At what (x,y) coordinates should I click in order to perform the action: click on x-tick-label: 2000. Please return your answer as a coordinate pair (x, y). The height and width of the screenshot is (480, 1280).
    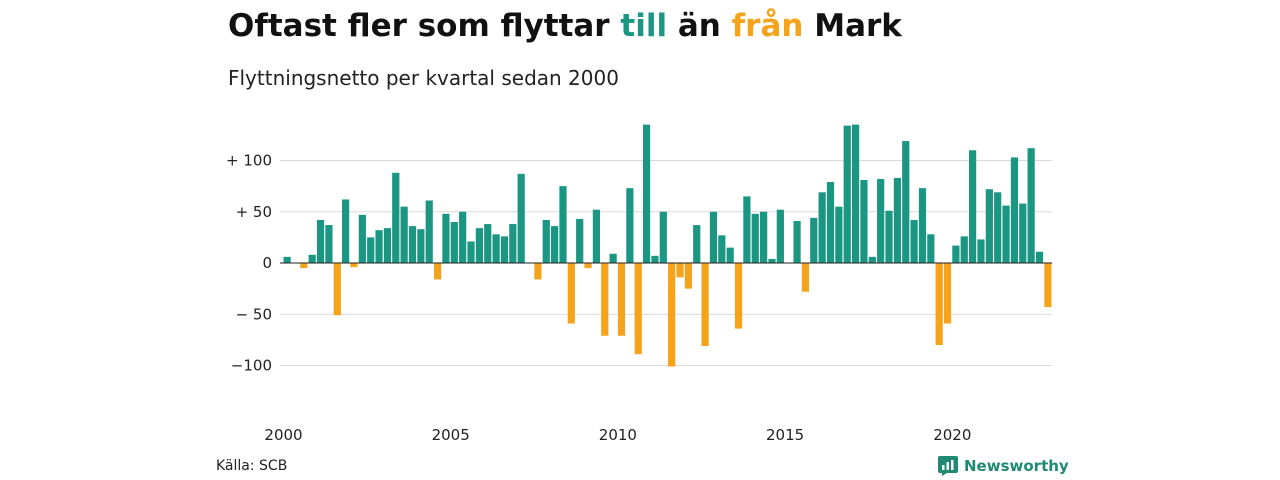
    Looking at the image, I should click on (283, 435).